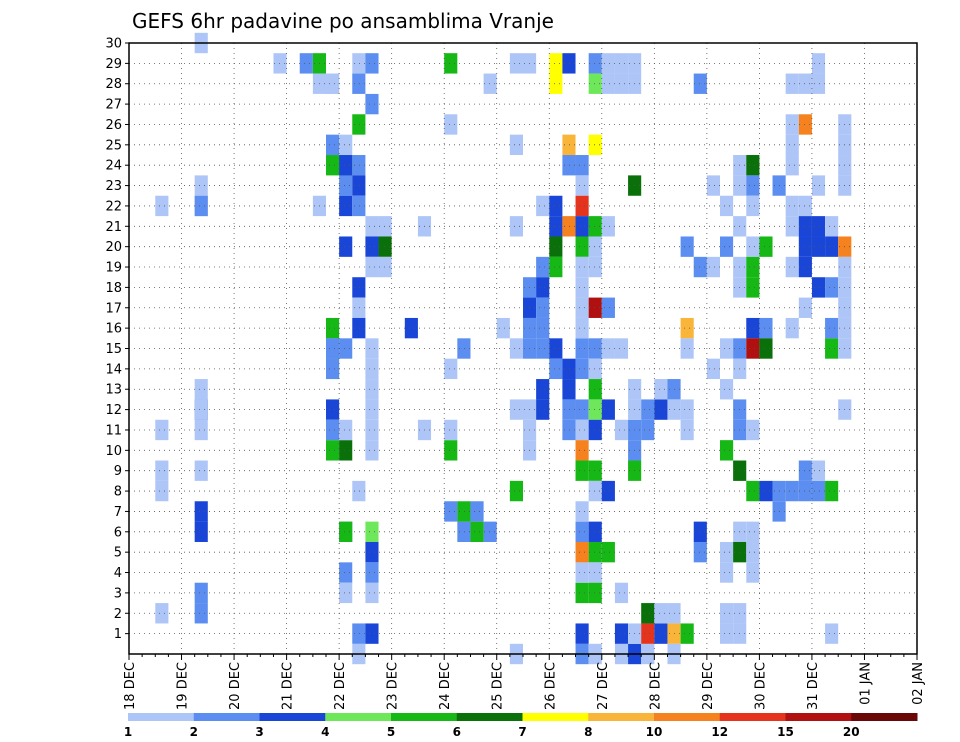 Image resolution: width=960 pixels, height=742 pixels. Describe the element at coordinates (865, 683) in the screenshot. I see `x-tick-label: 01 JAN` at that location.